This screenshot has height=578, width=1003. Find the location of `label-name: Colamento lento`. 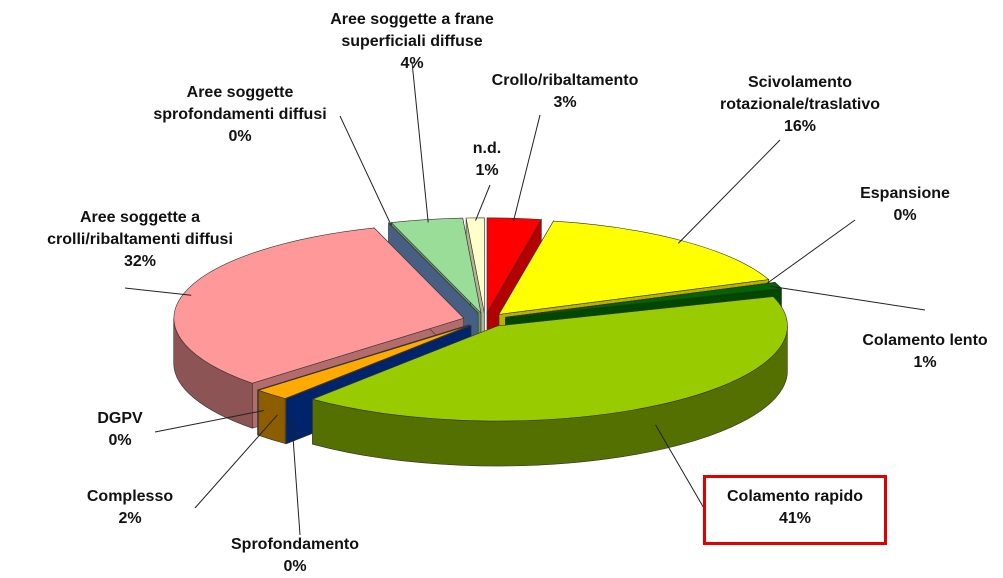

label-name: Colamento lento is located at coordinates (925, 340).